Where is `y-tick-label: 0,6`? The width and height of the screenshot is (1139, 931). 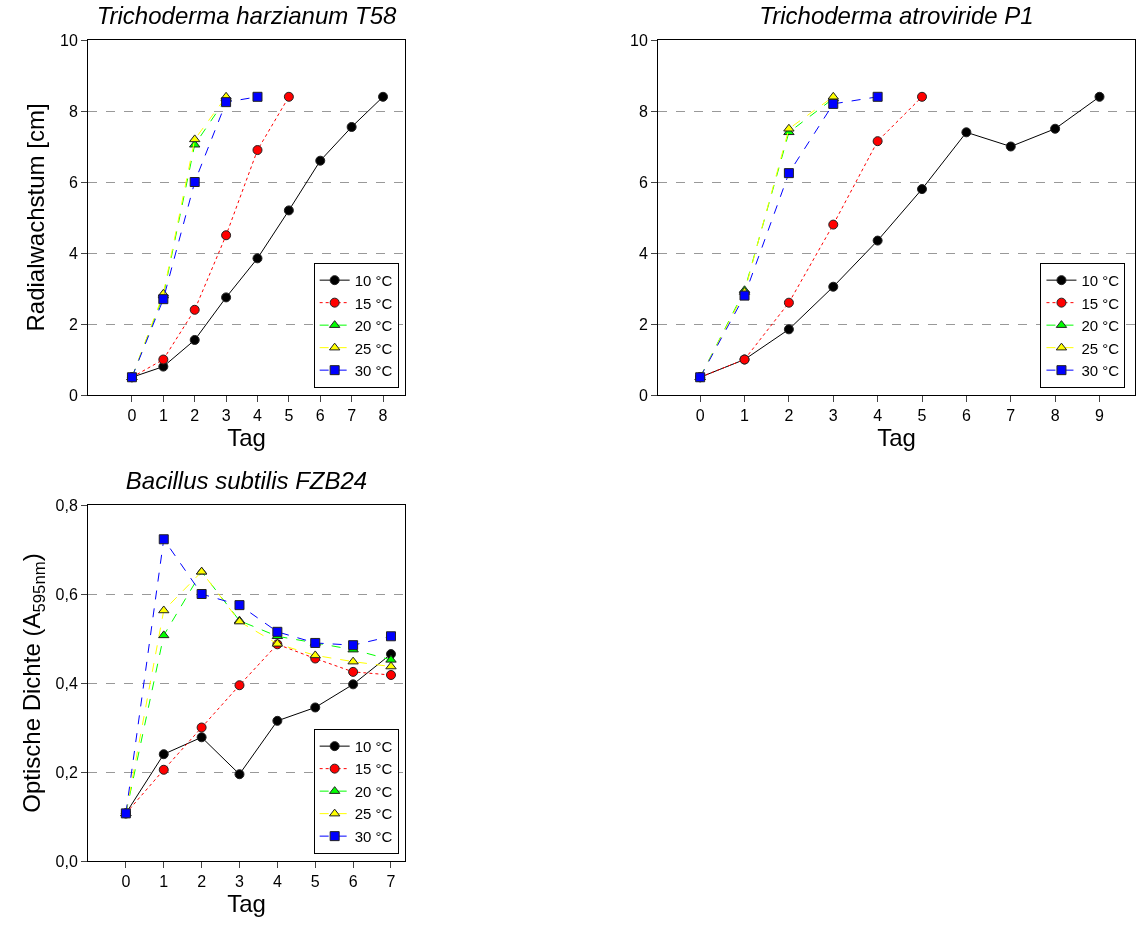 y-tick-label: 0,6 is located at coordinates (66, 594).